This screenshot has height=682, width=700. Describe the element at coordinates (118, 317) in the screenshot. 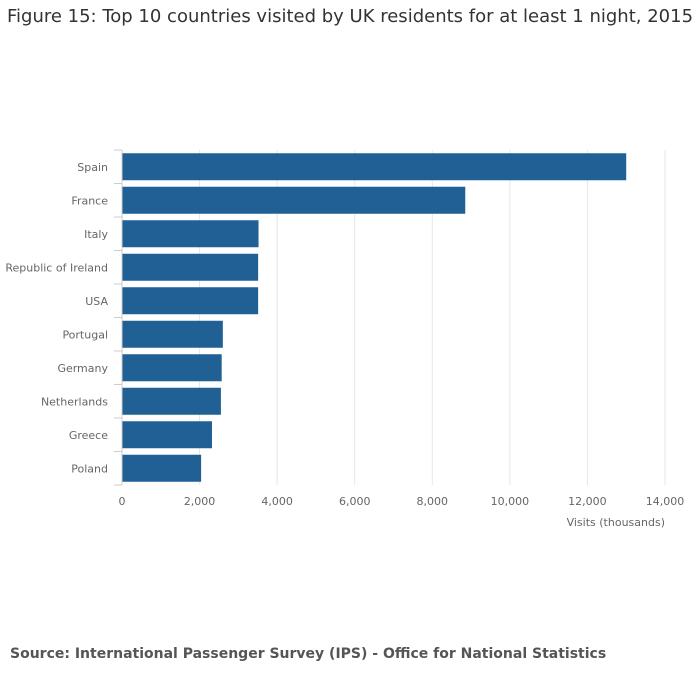

I see `axes` at that location.